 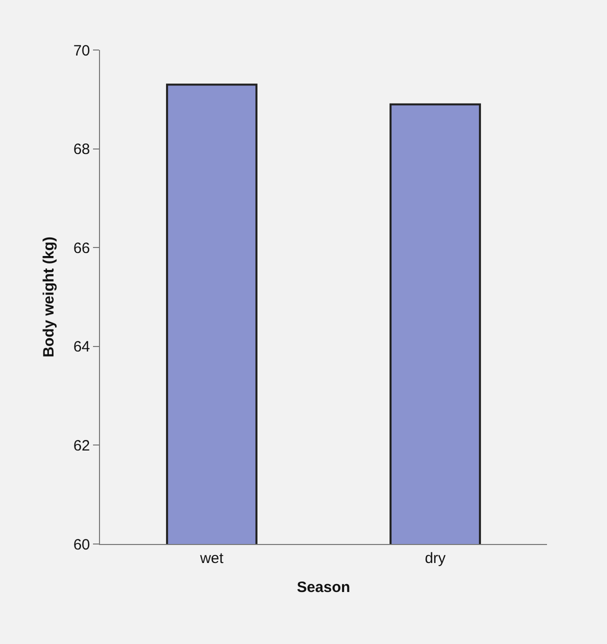 I want to click on x-tick-label: dry, so click(x=435, y=558).